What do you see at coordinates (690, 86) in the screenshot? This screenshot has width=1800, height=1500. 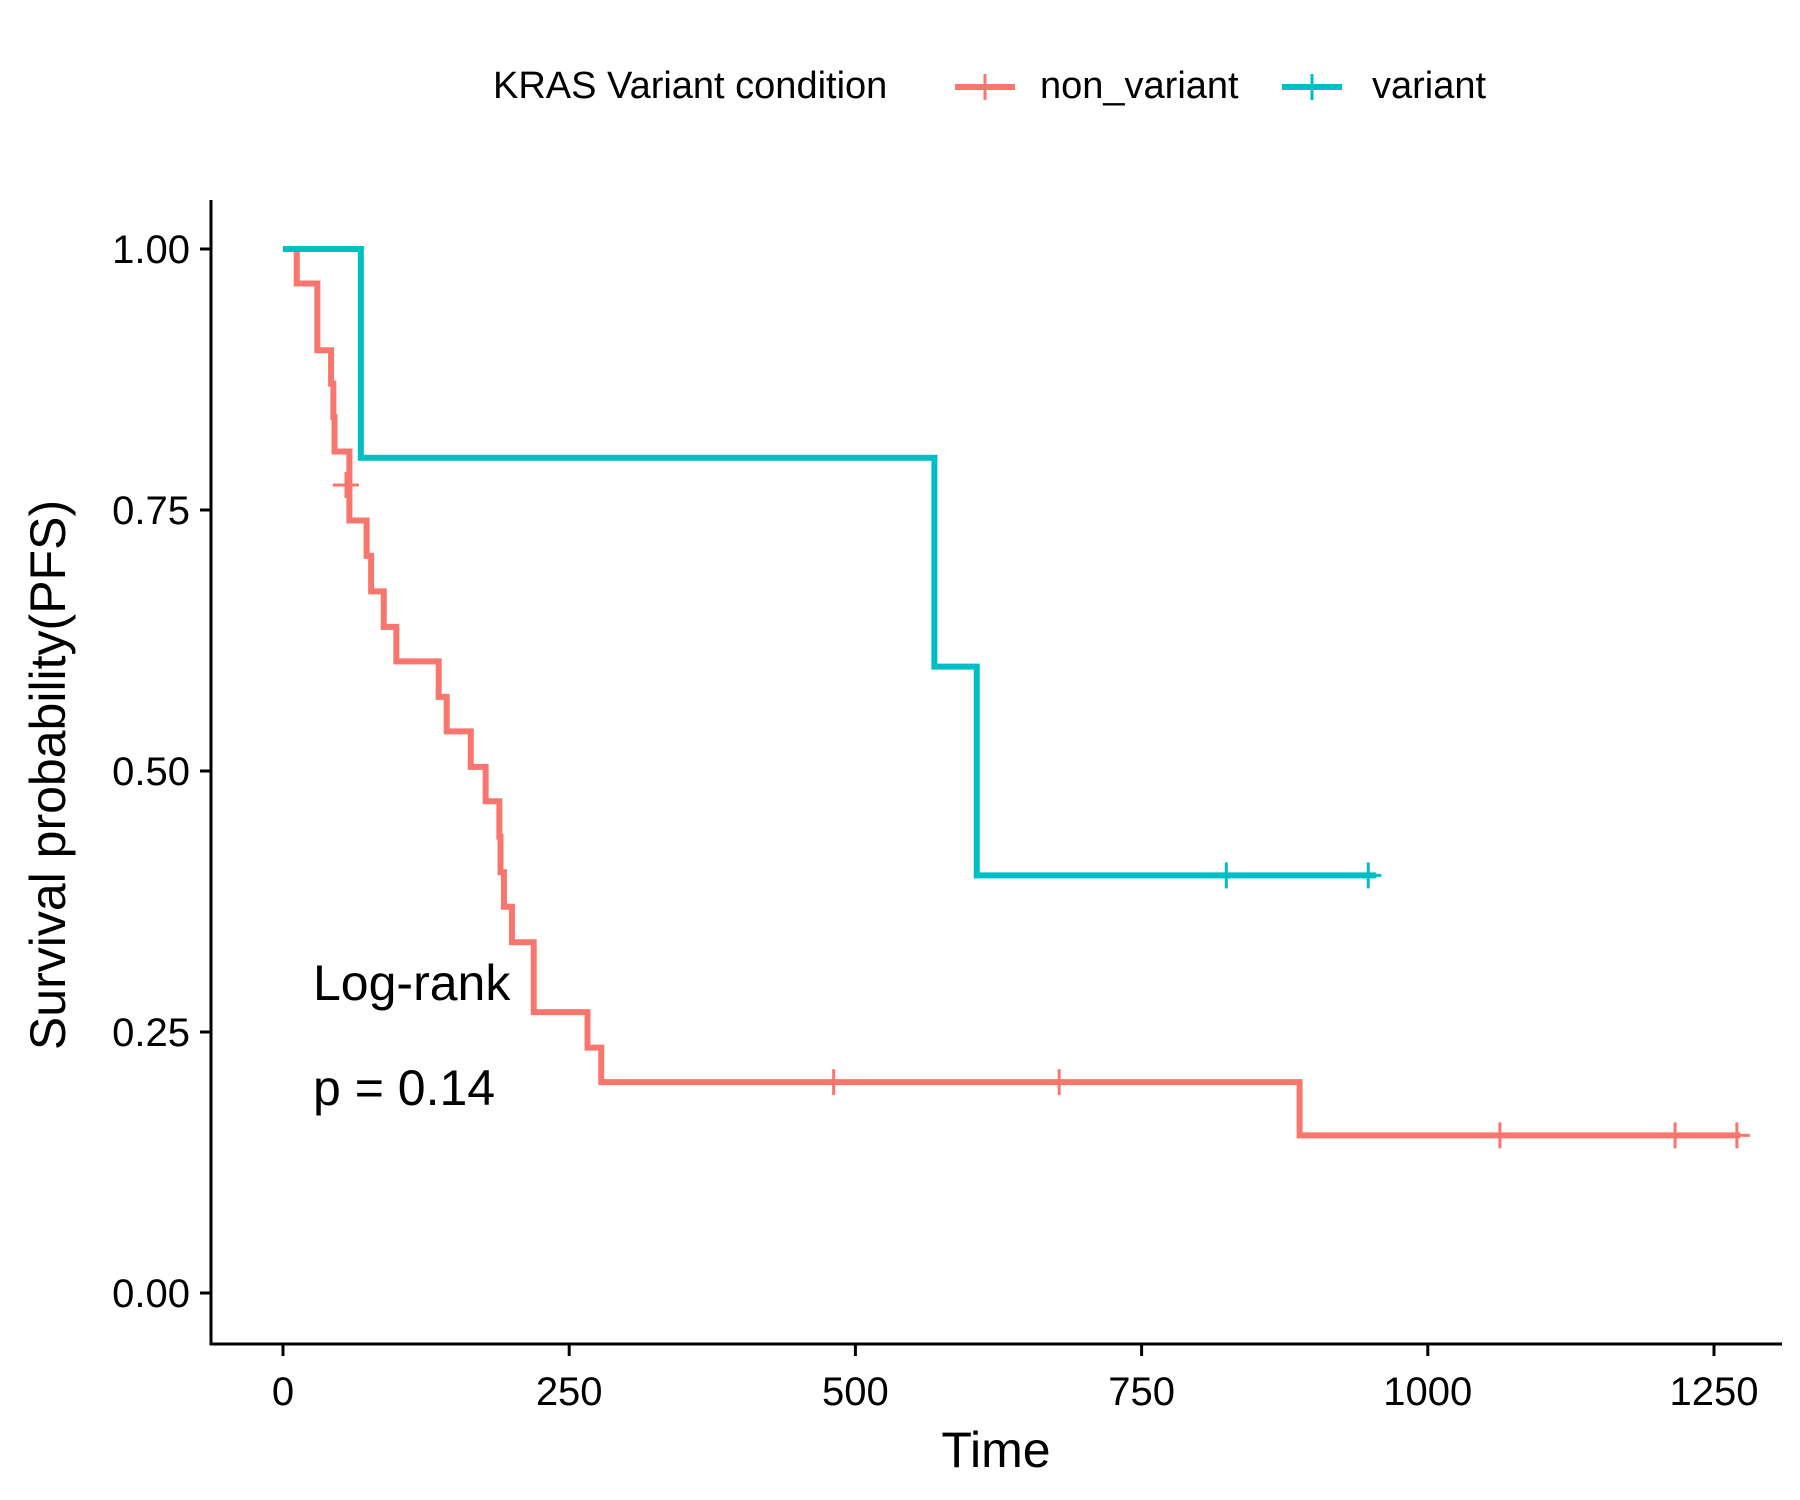 I see `legend-title: KRAS Variant condition` at bounding box center [690, 86].